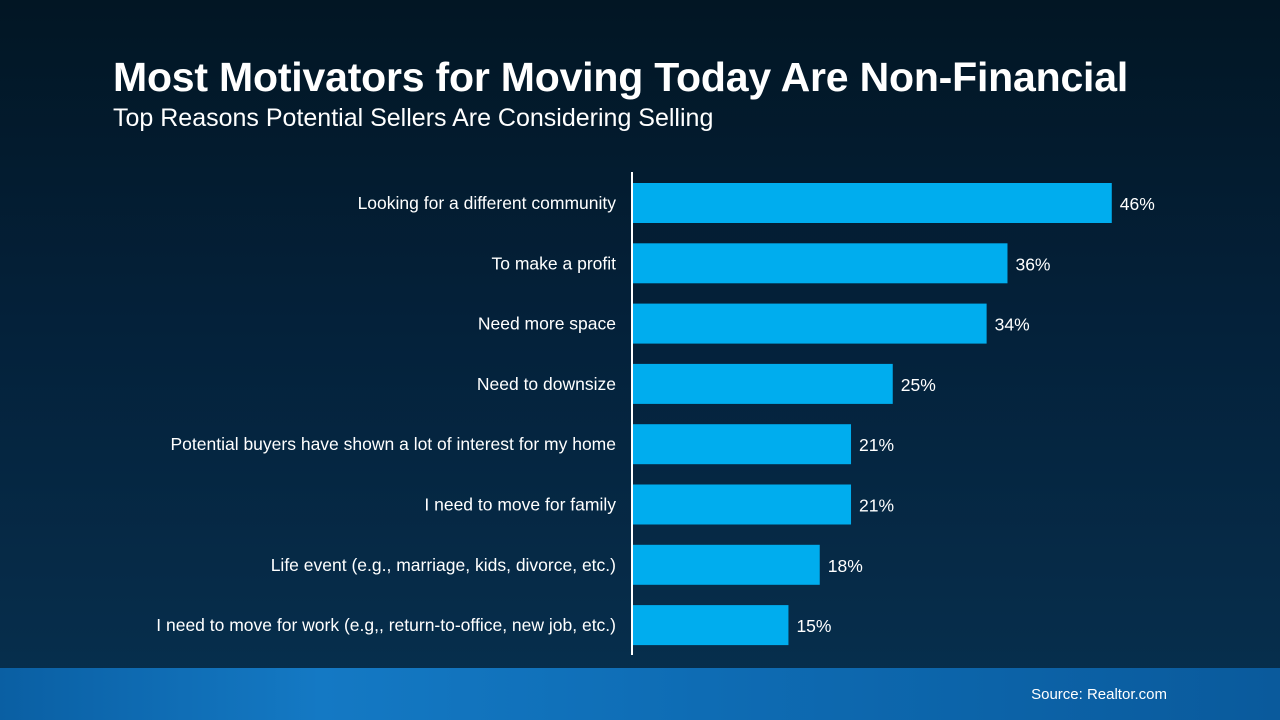  What do you see at coordinates (487, 203) in the screenshot?
I see `category-label: Looking for a different community` at bounding box center [487, 203].